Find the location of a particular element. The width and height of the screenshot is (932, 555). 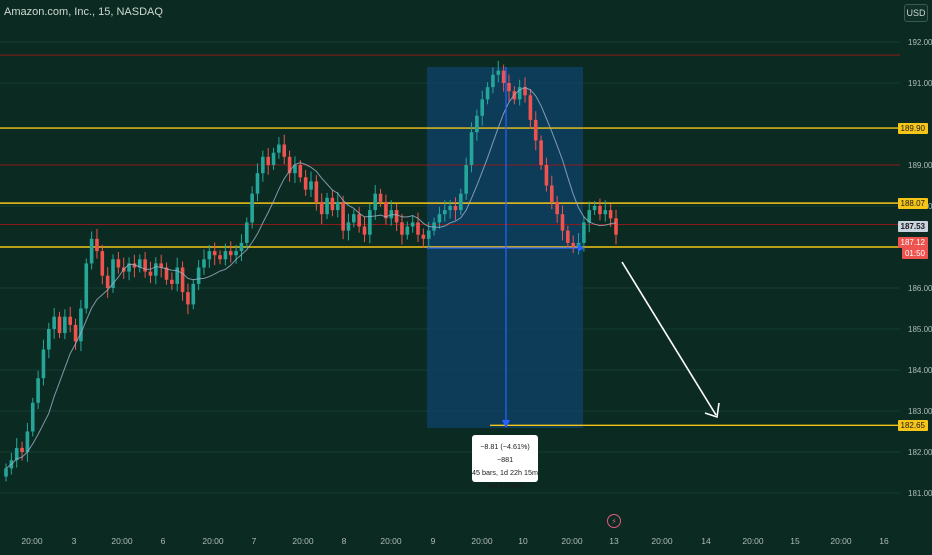

price-axis-label: 186.00 is located at coordinates (920, 288).